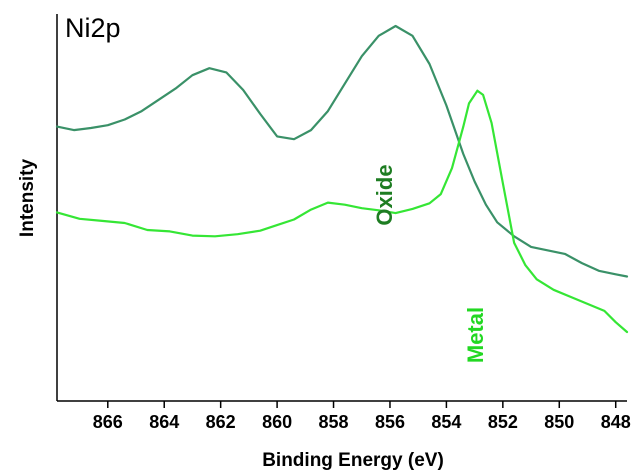 The image size is (635, 470). I want to click on x-tick-label: 856, so click(390, 422).